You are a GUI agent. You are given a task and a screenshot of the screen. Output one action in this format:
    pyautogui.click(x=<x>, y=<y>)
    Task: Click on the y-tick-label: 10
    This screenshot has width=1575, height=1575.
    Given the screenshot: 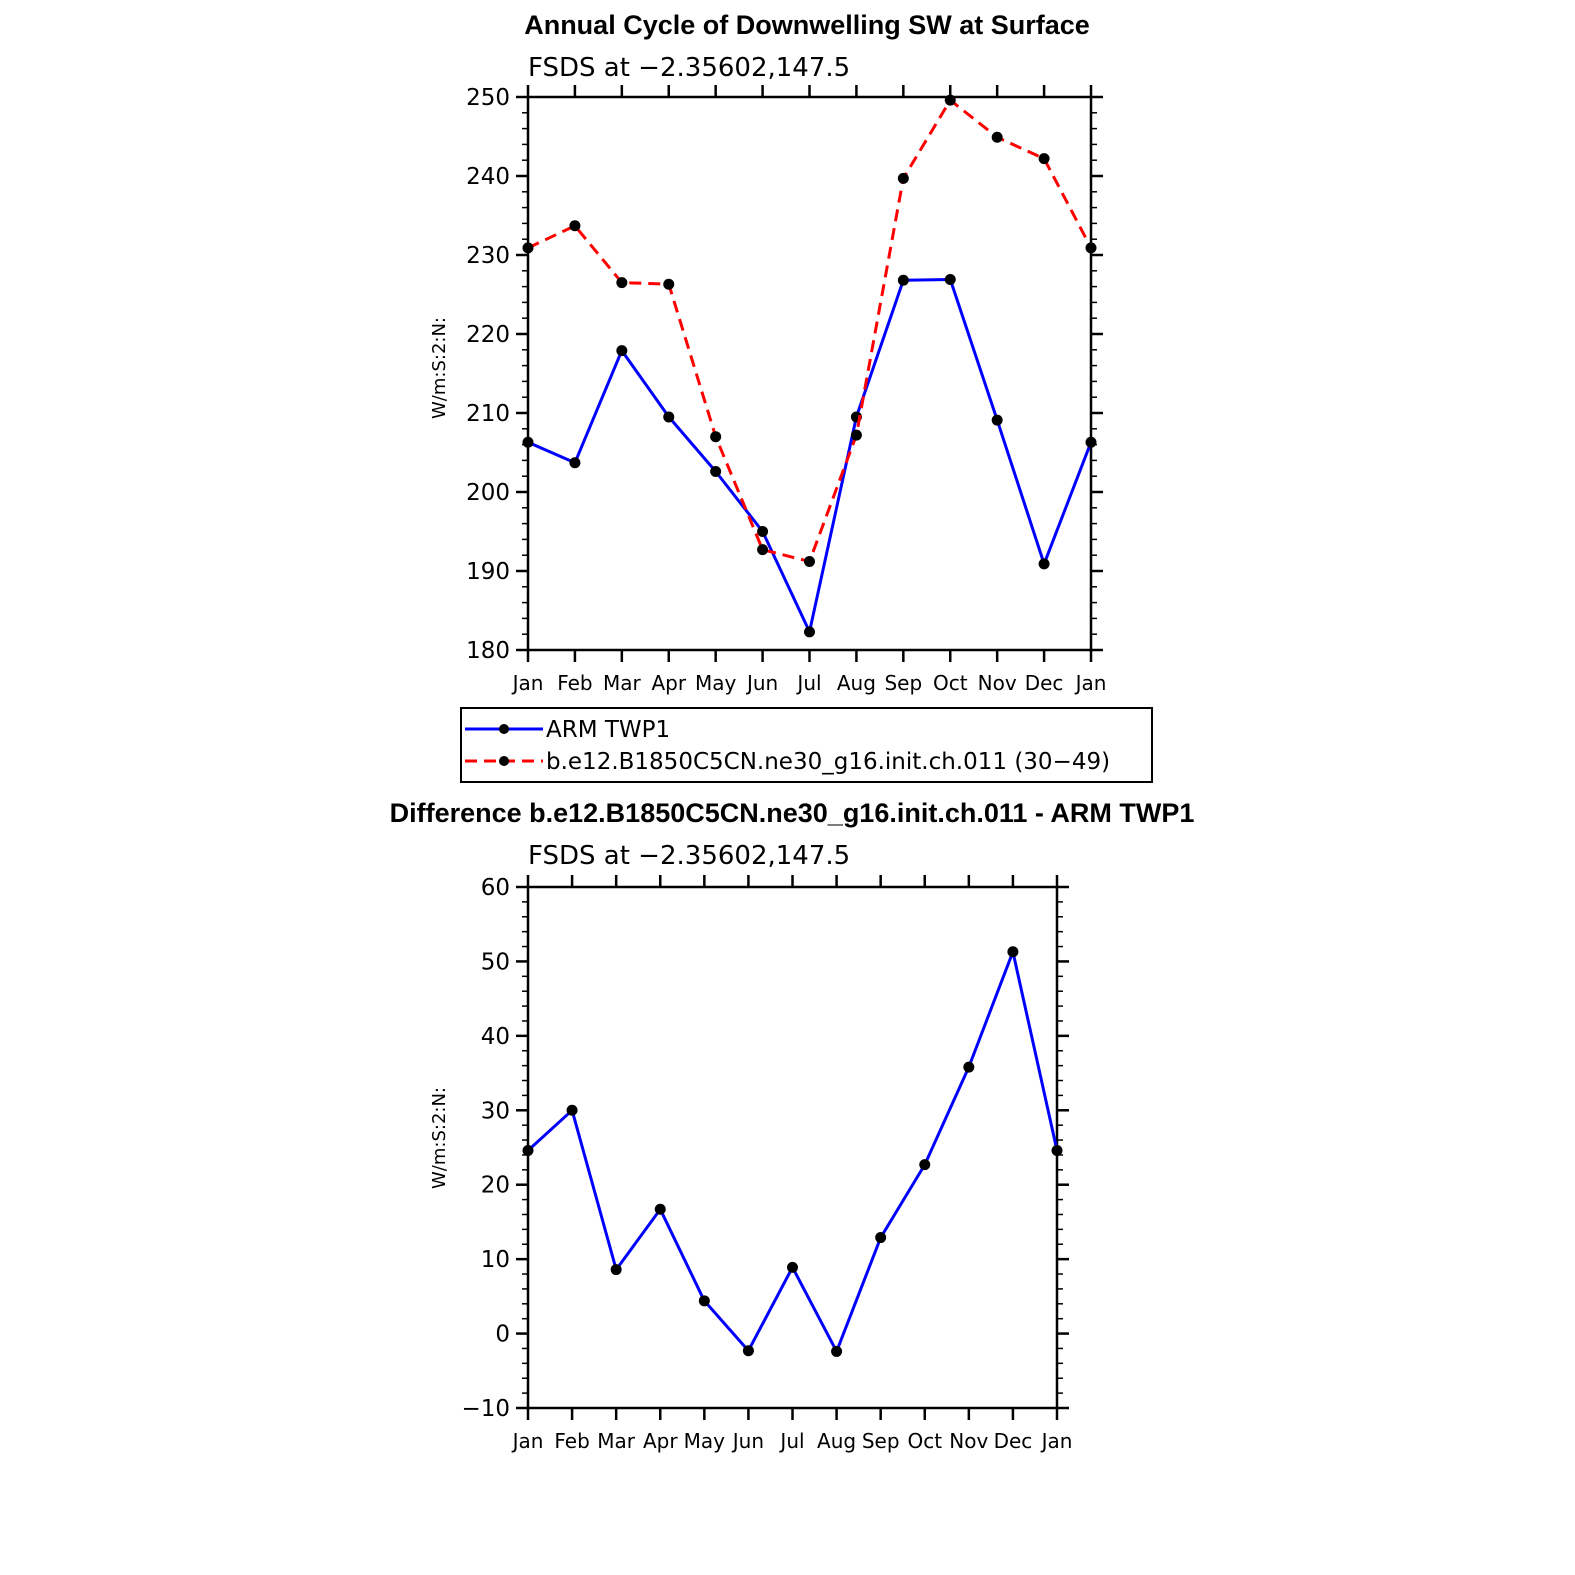 What is the action you would take?
    pyautogui.click(x=495, y=1260)
    